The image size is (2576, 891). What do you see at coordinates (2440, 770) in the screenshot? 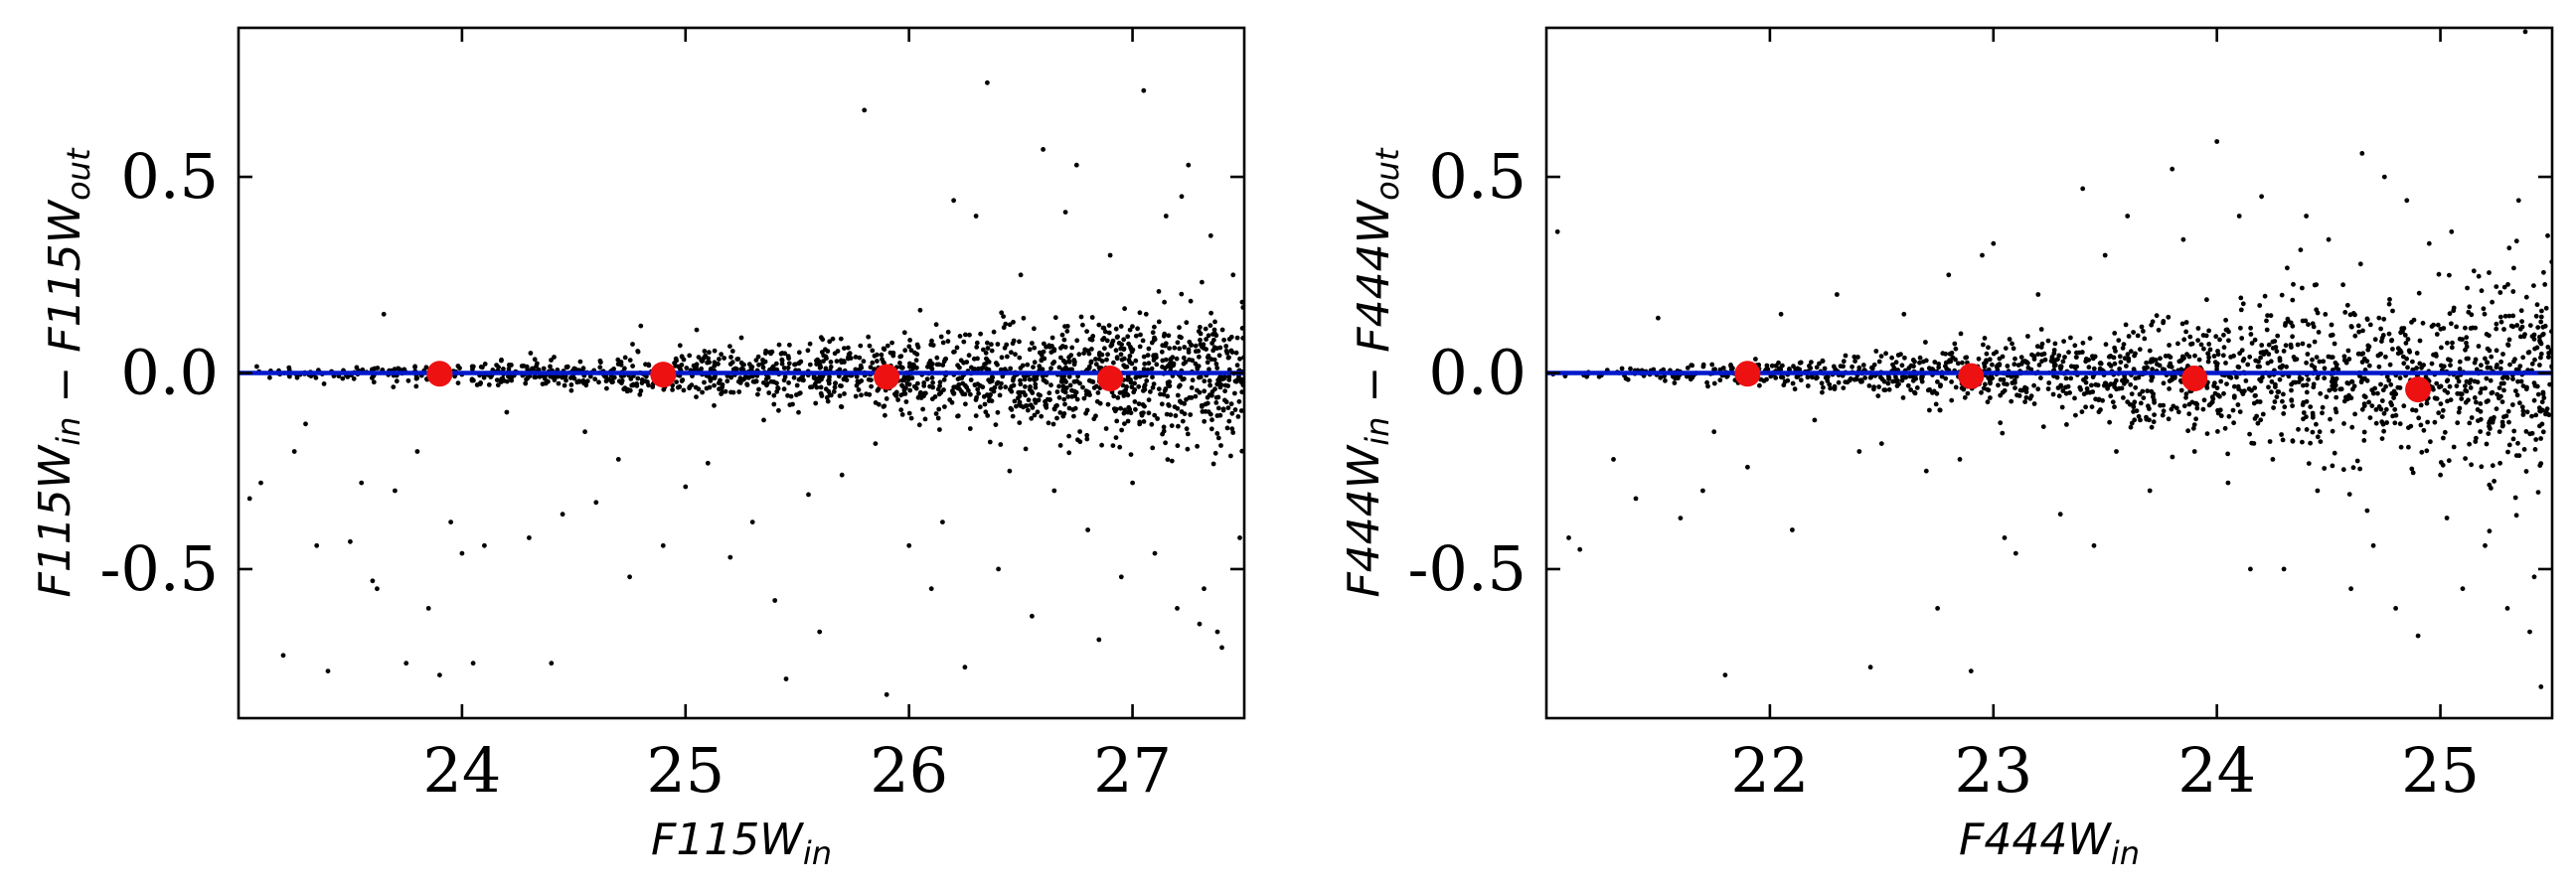
I see `x-tick-label: 25` at bounding box center [2440, 770].